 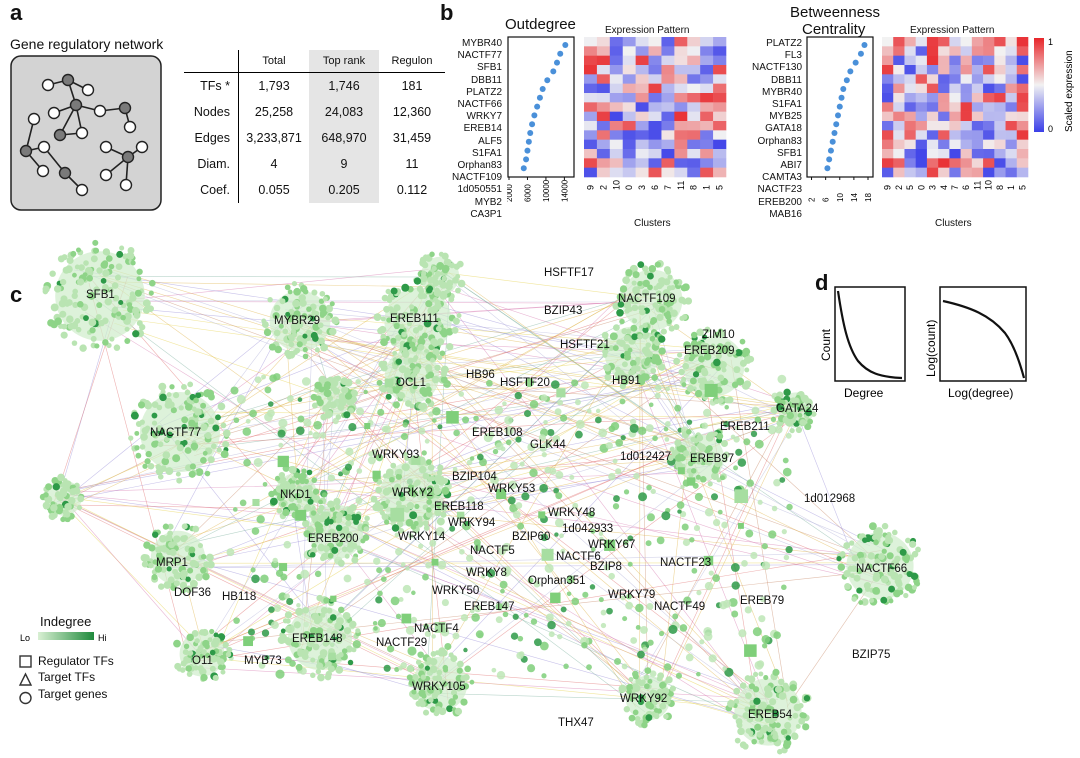 I want to click on degree-curve, so click(x=869, y=335).